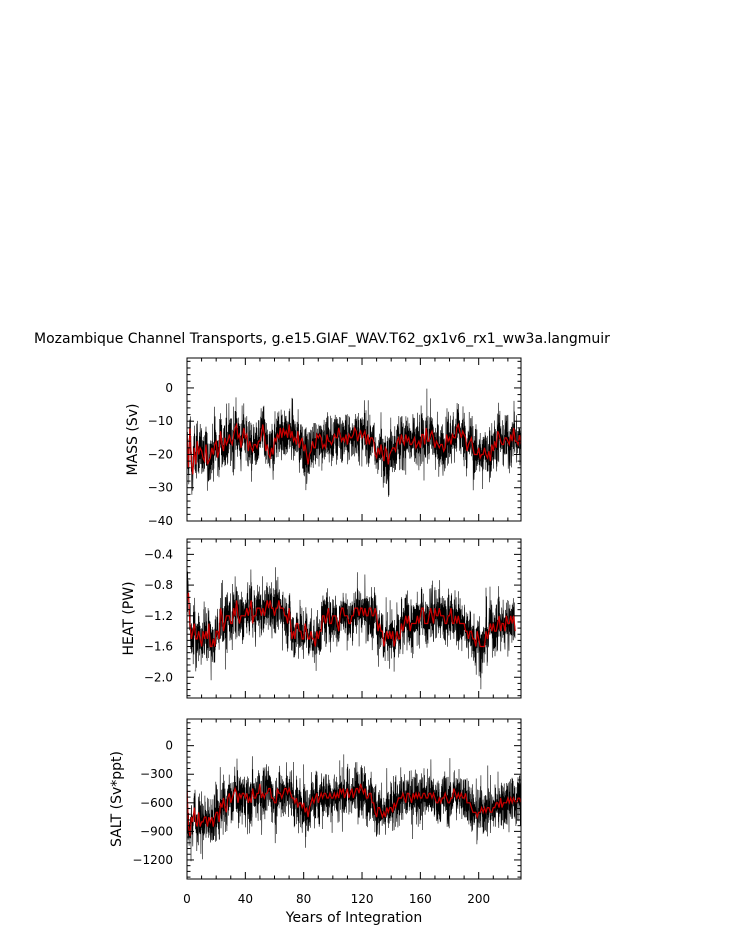 The width and height of the screenshot is (733, 945). What do you see at coordinates (152, 860) in the screenshot?
I see `y-tick-label: −1200` at bounding box center [152, 860].